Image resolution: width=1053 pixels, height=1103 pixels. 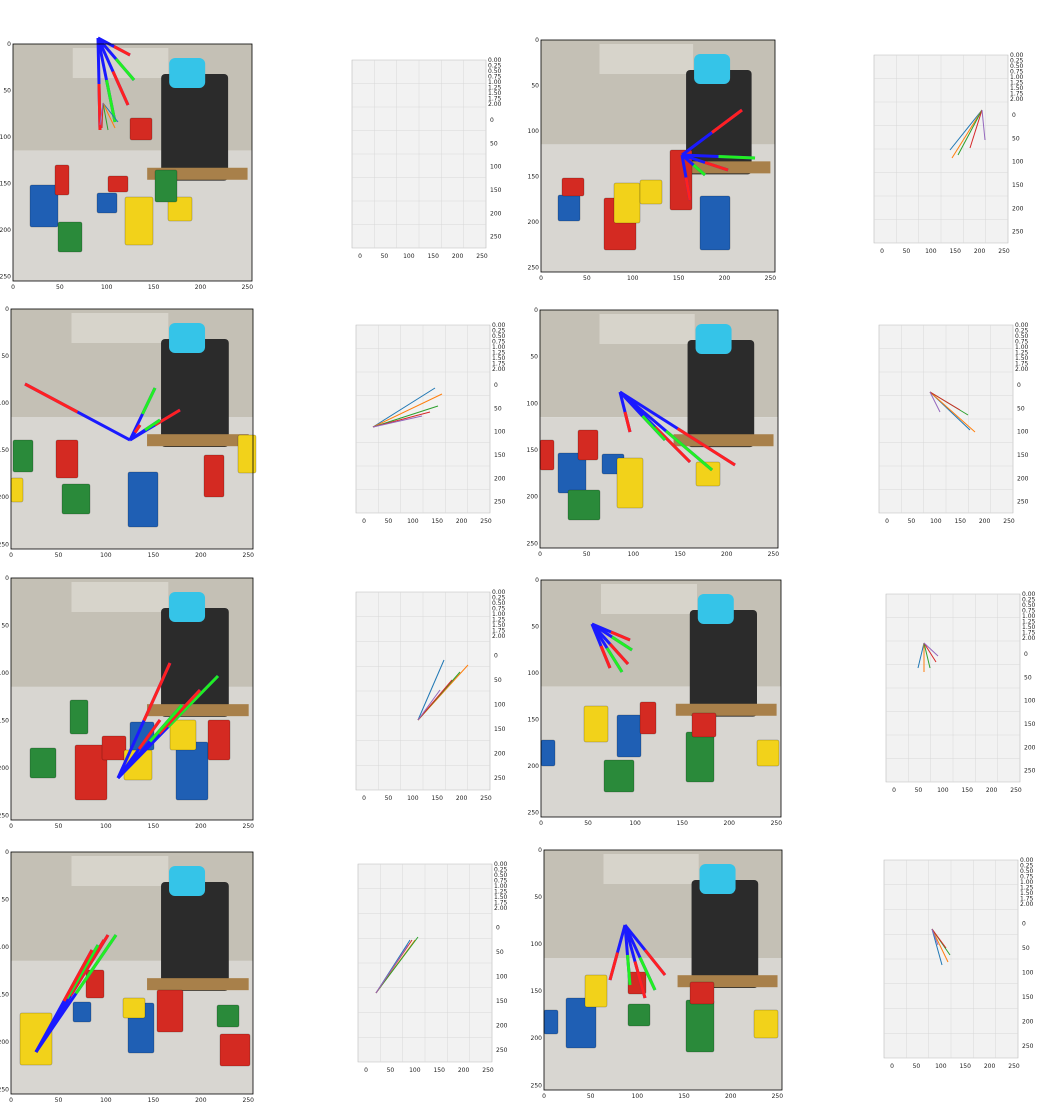 What do you see at coordinates (120, 871) in the screenshot?
I see `whiteboard` at bounding box center [120, 871].